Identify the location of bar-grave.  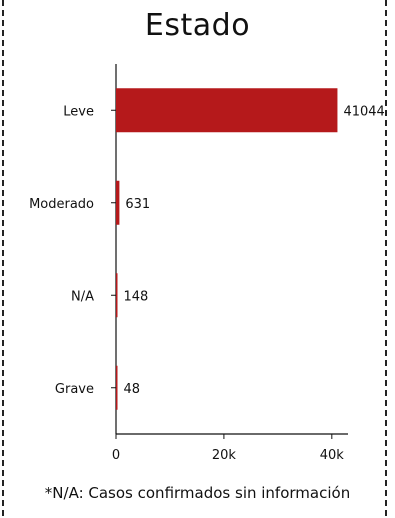
(117, 387).